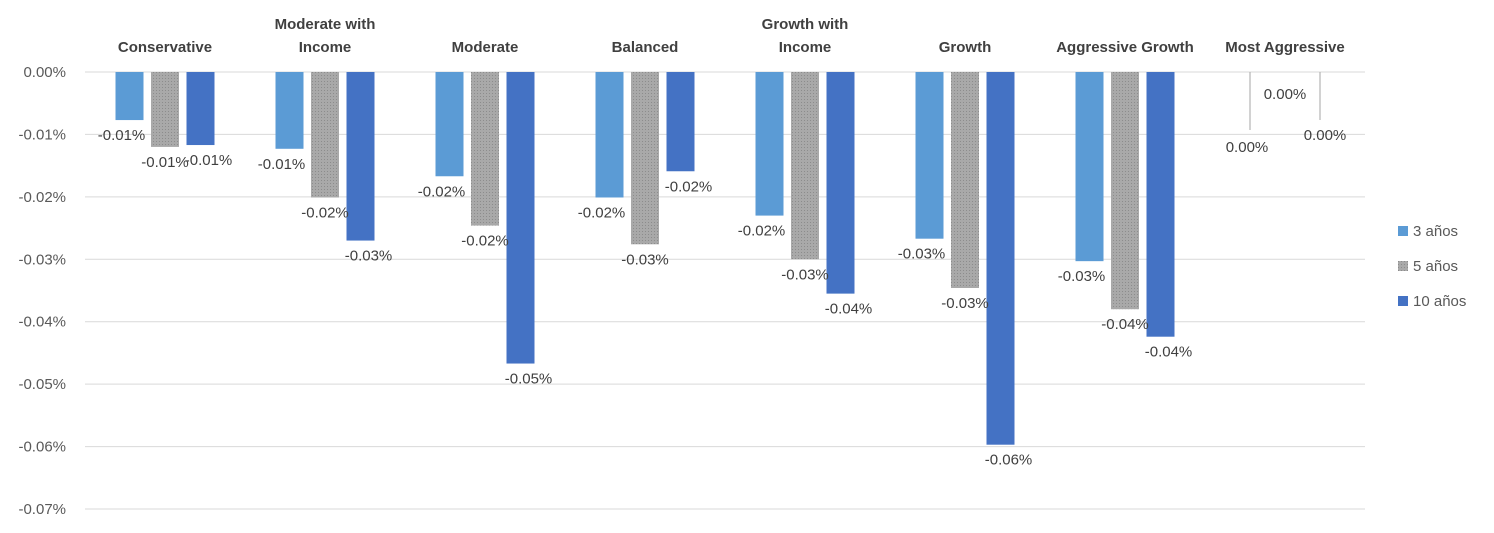 The height and width of the screenshot is (533, 1494). Describe the element at coordinates (1125, 47) in the screenshot. I see `category-label: Aggressive Growth` at that location.